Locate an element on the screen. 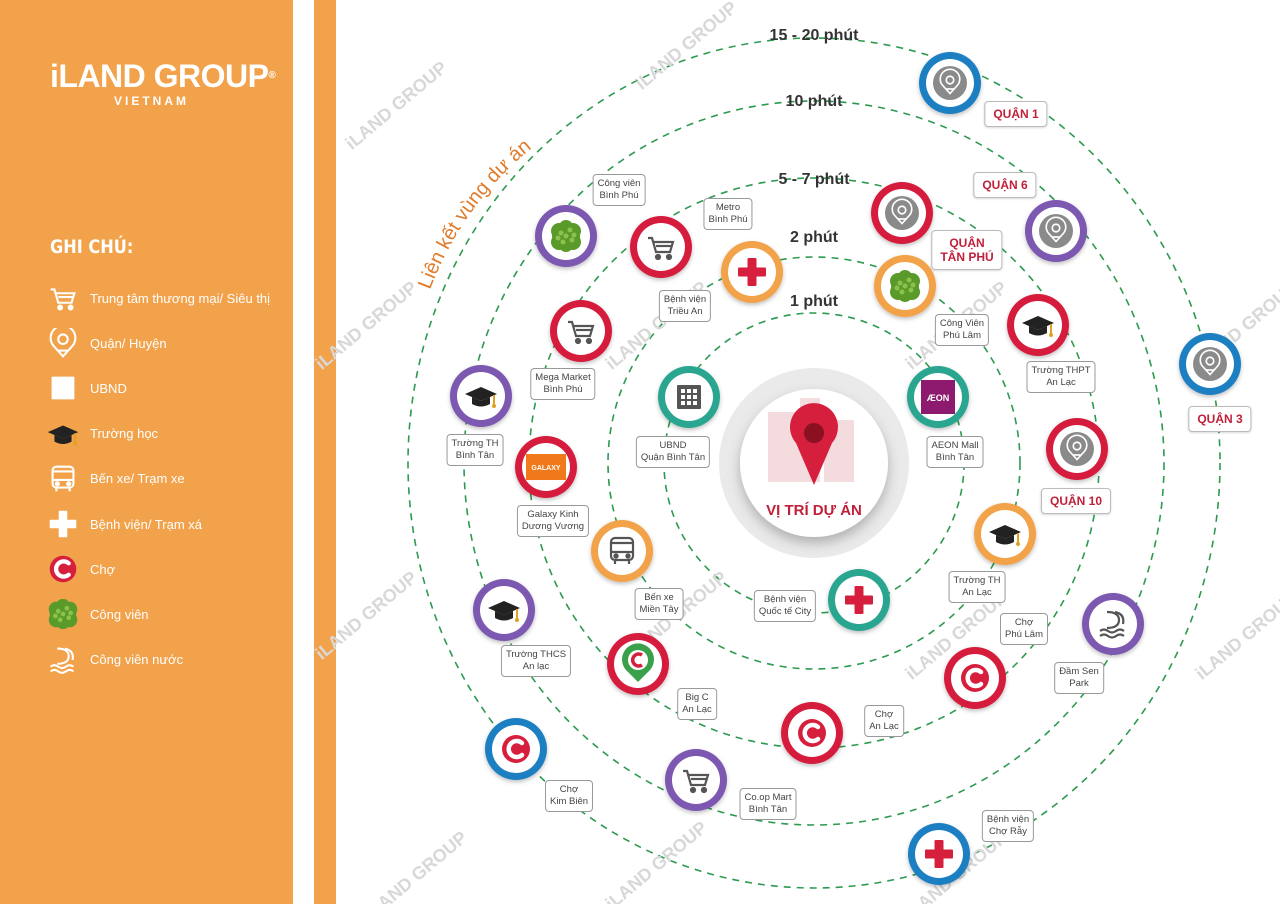  legend-item: UBND is located at coordinates (86, 388).